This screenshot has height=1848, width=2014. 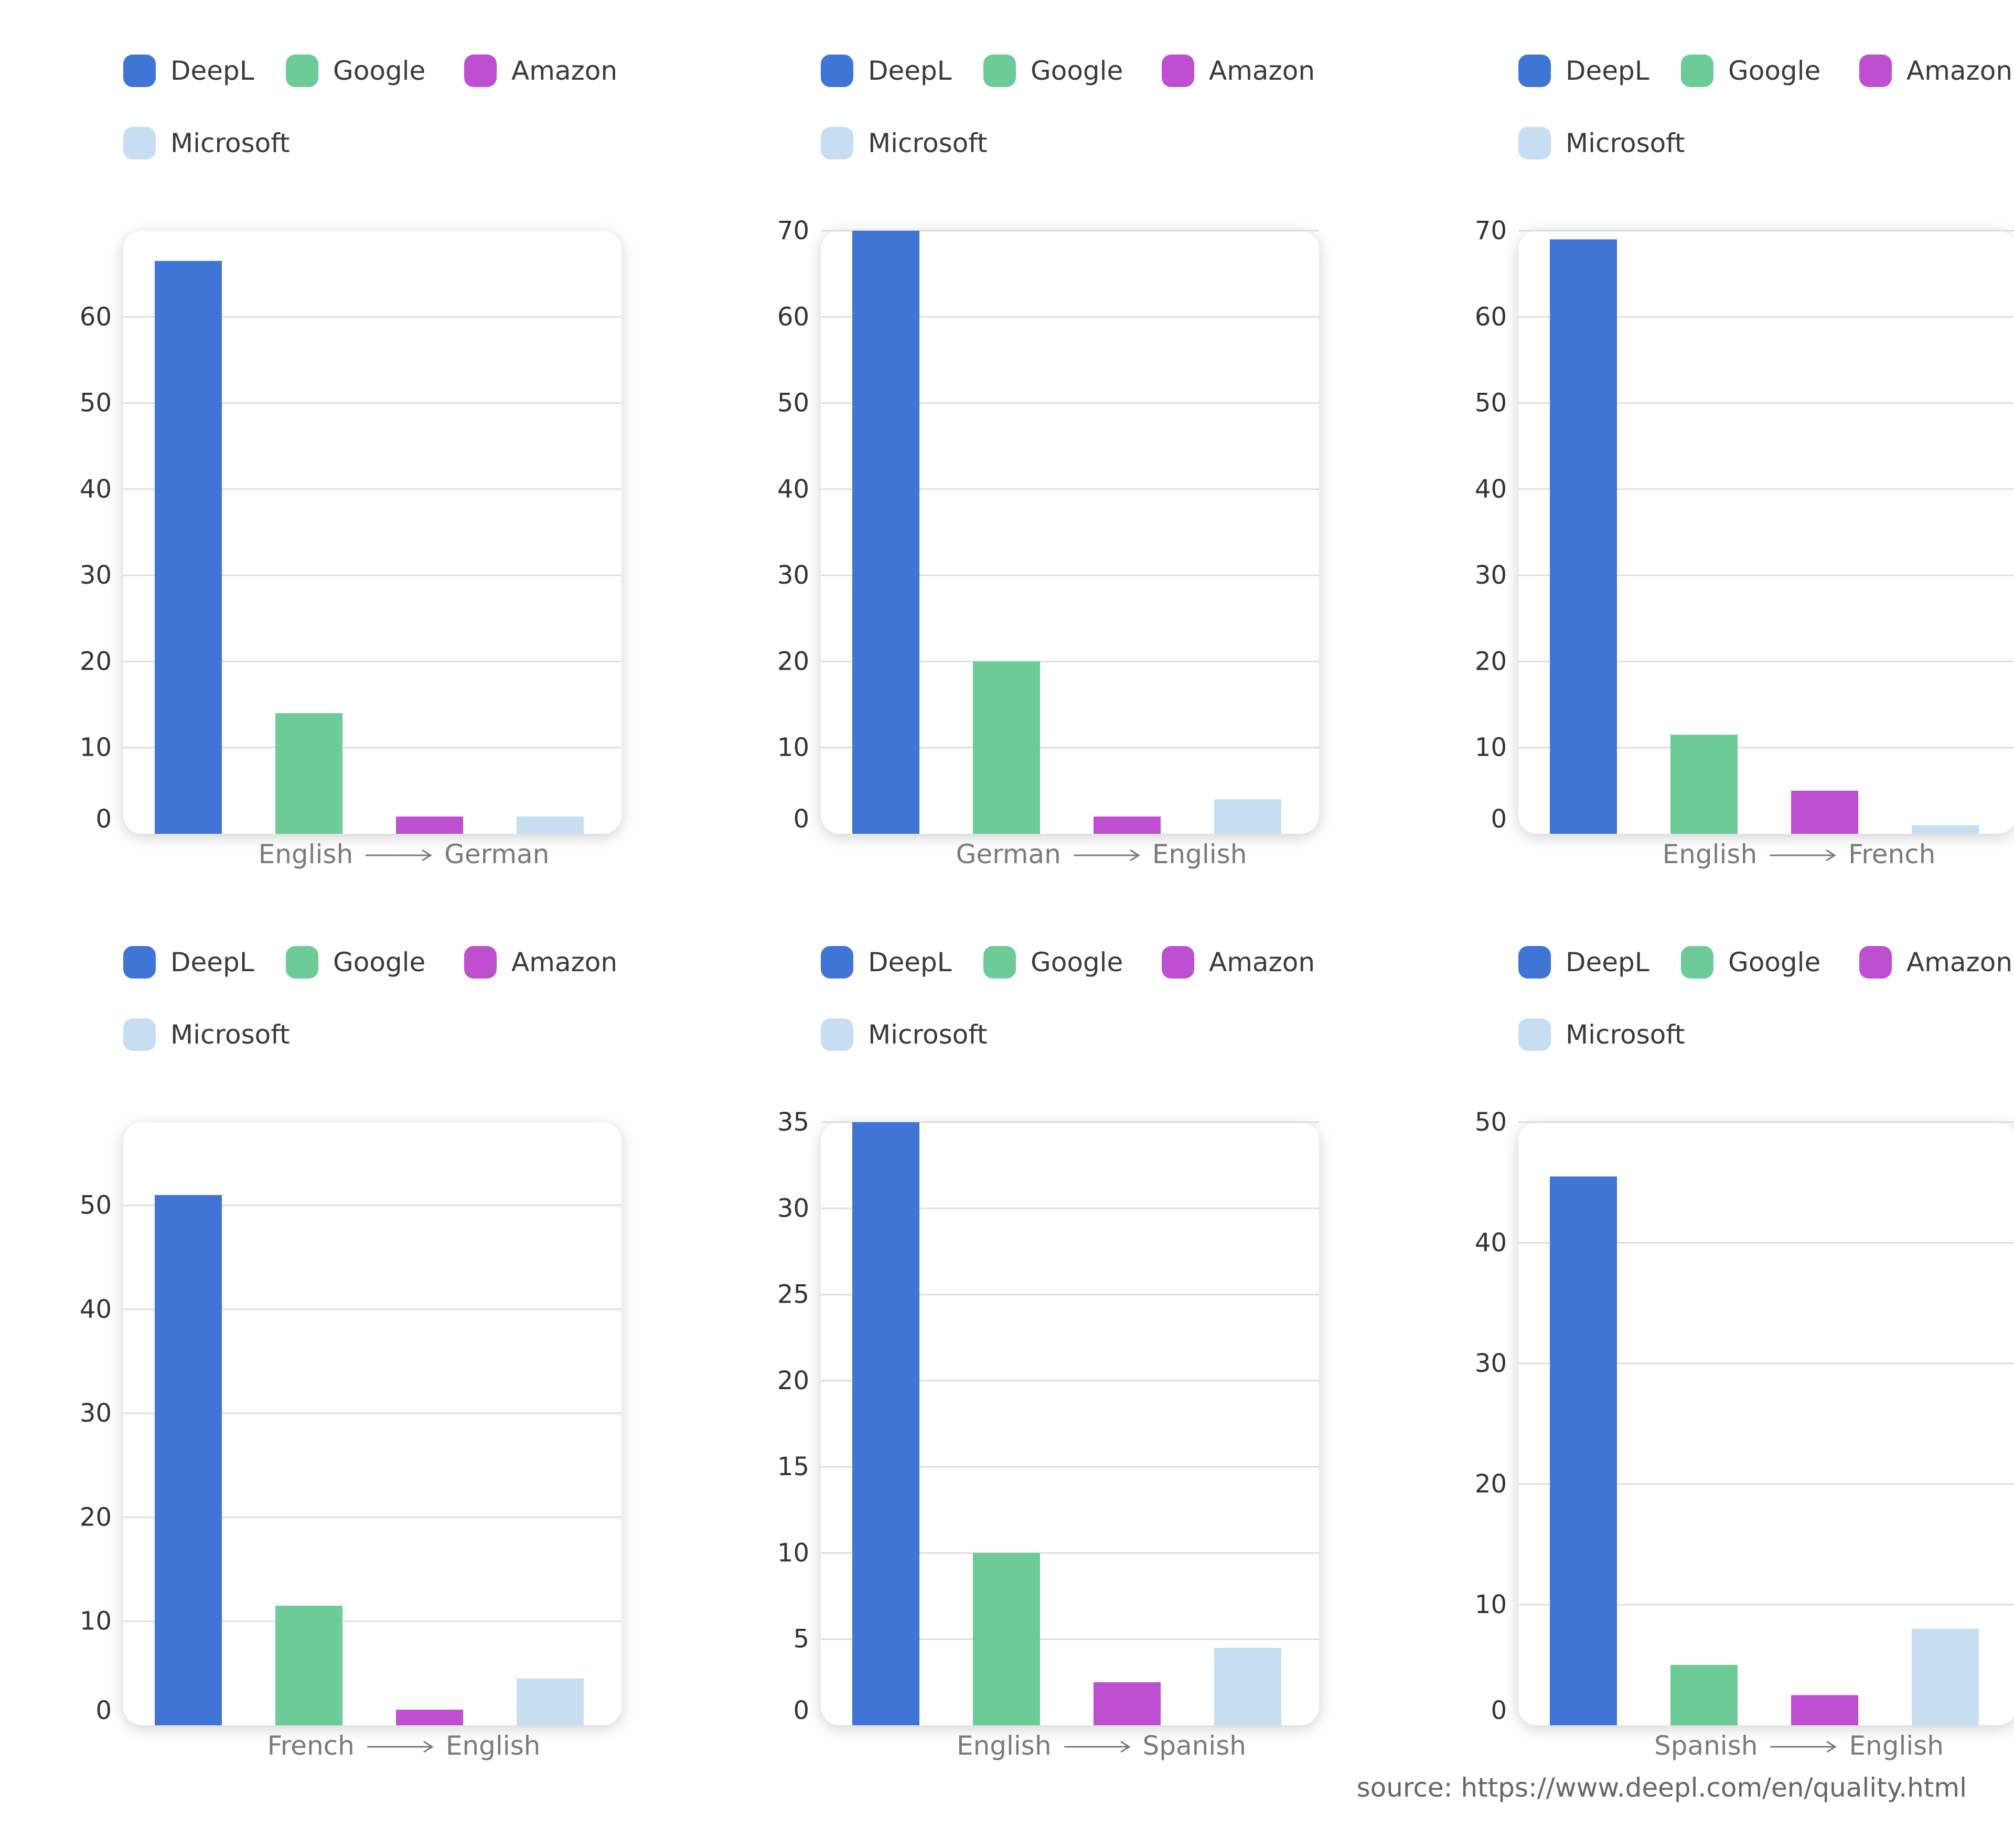 What do you see at coordinates (1009, 854) in the screenshot?
I see `source-language: German` at bounding box center [1009, 854].